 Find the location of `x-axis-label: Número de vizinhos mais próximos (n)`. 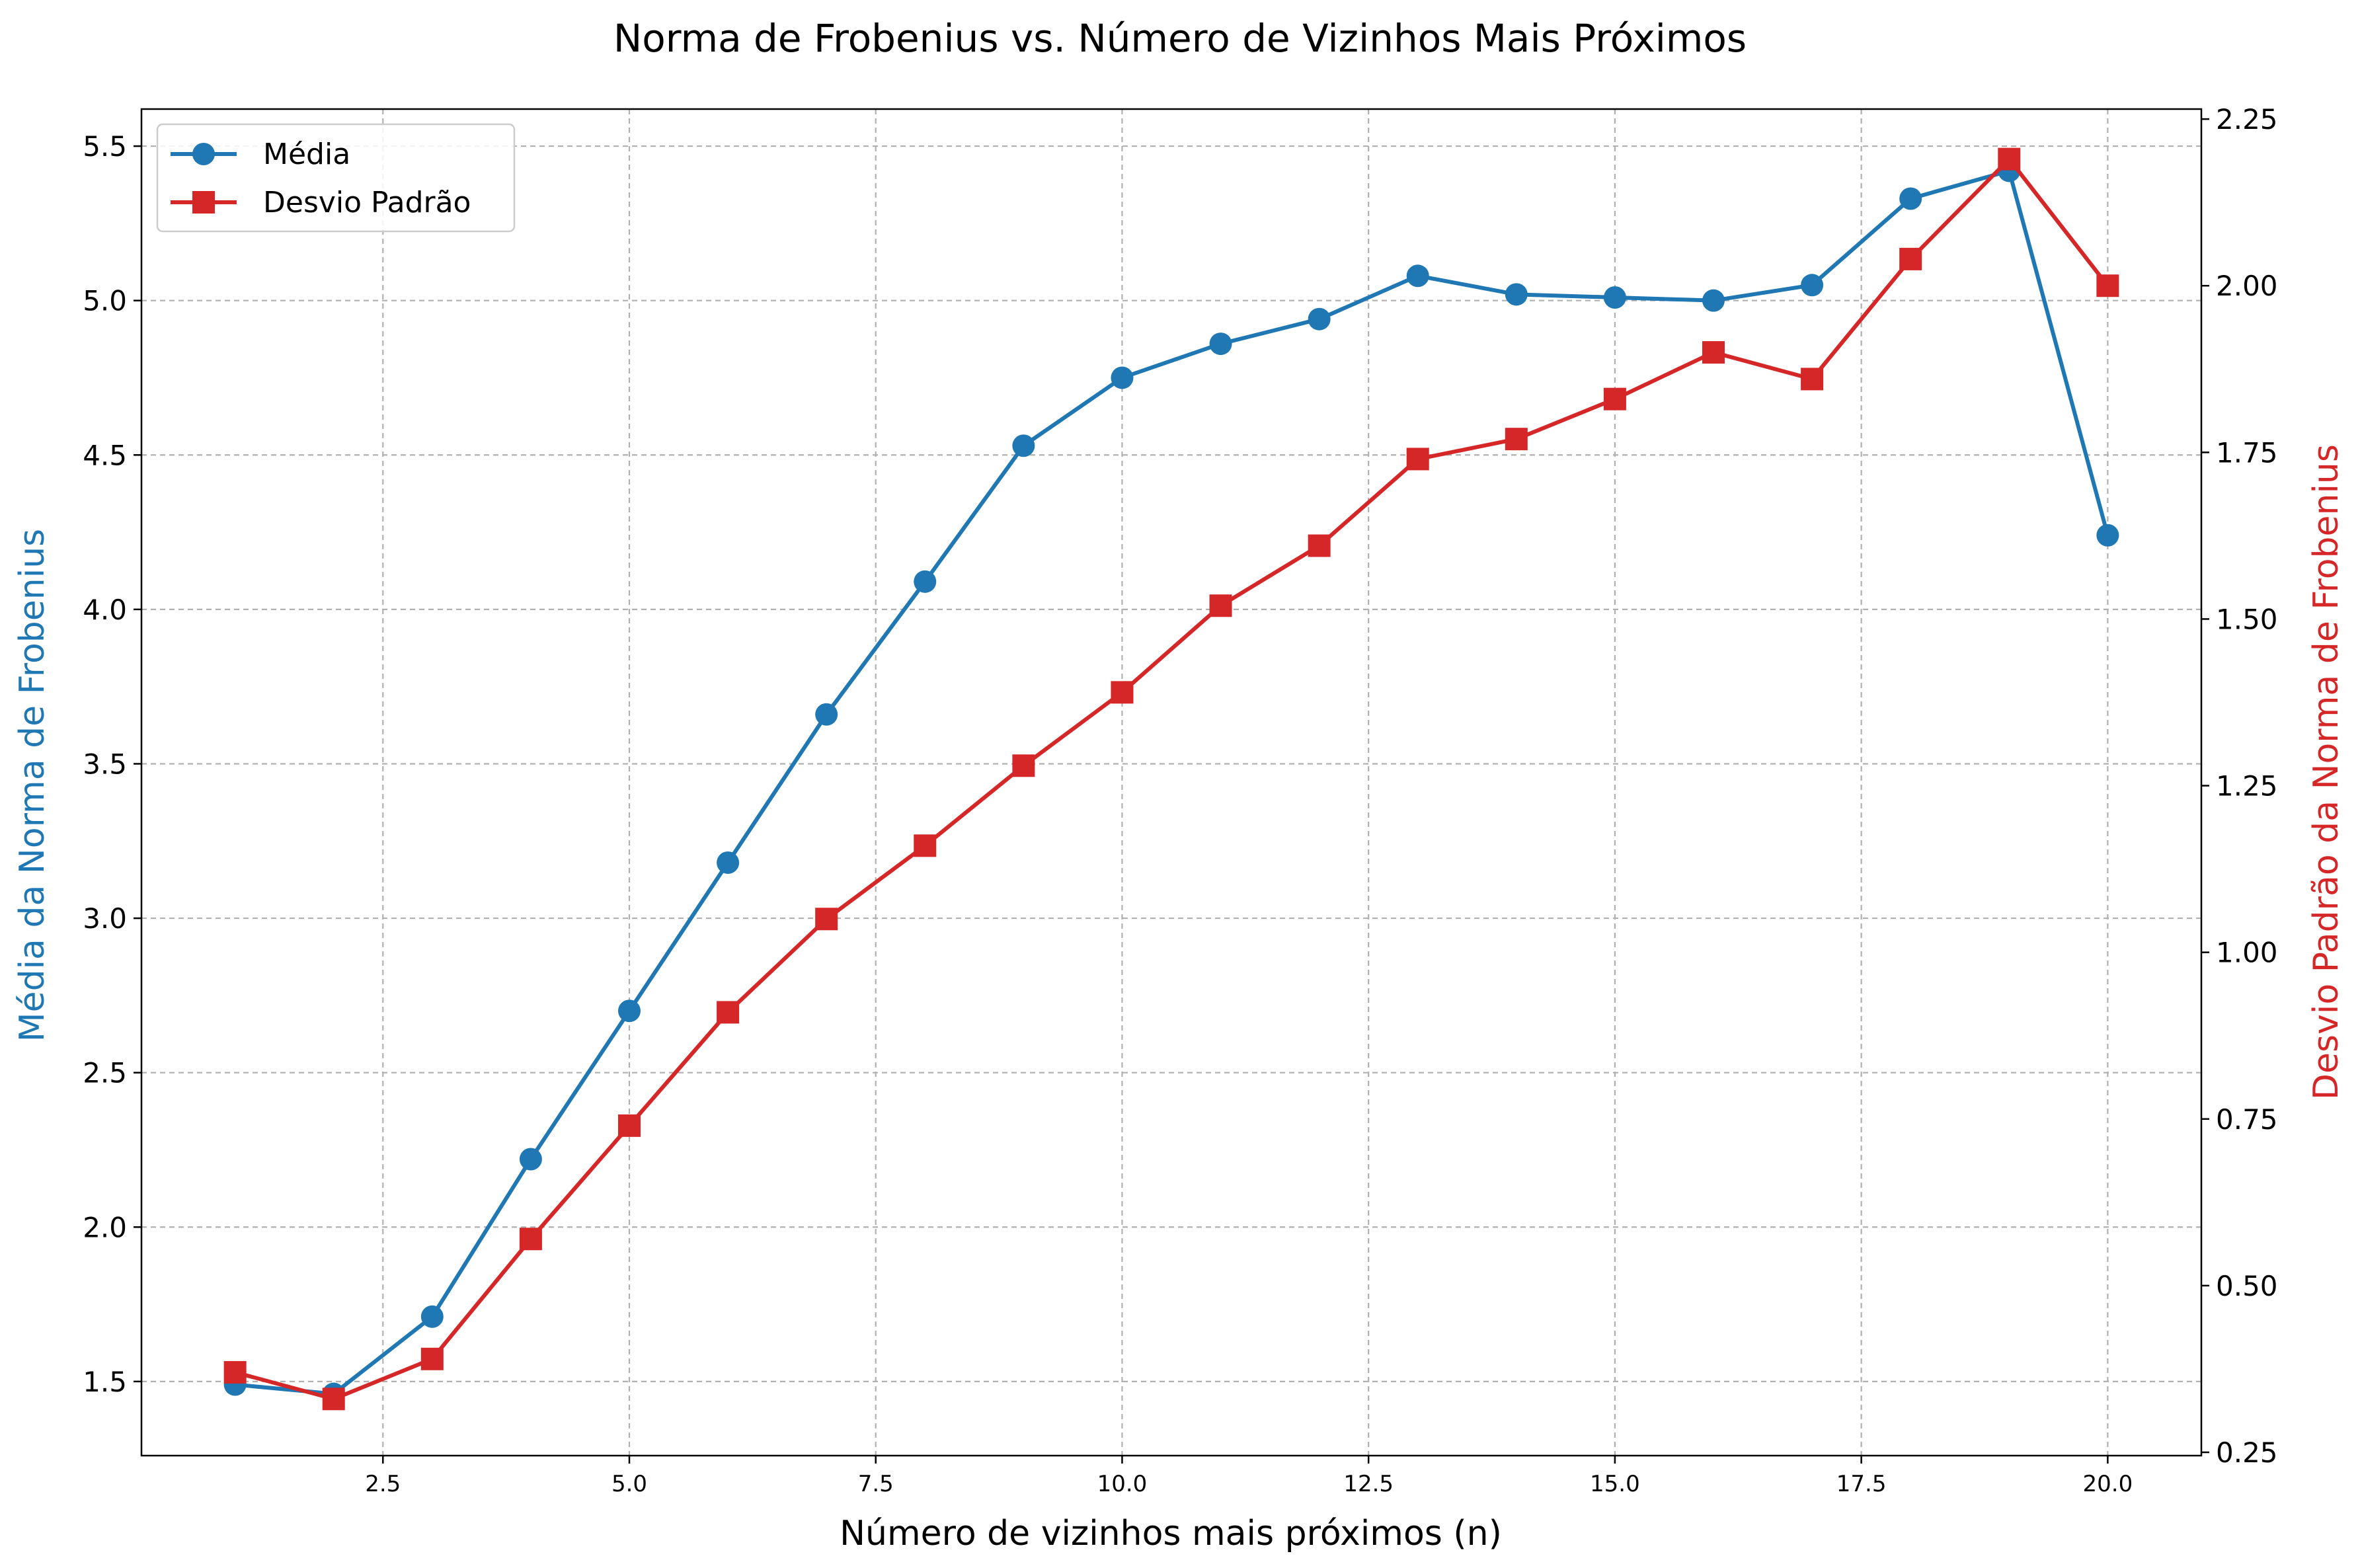

x-axis-label: Número de vizinhos mais próximos (n) is located at coordinates (1171, 1533).